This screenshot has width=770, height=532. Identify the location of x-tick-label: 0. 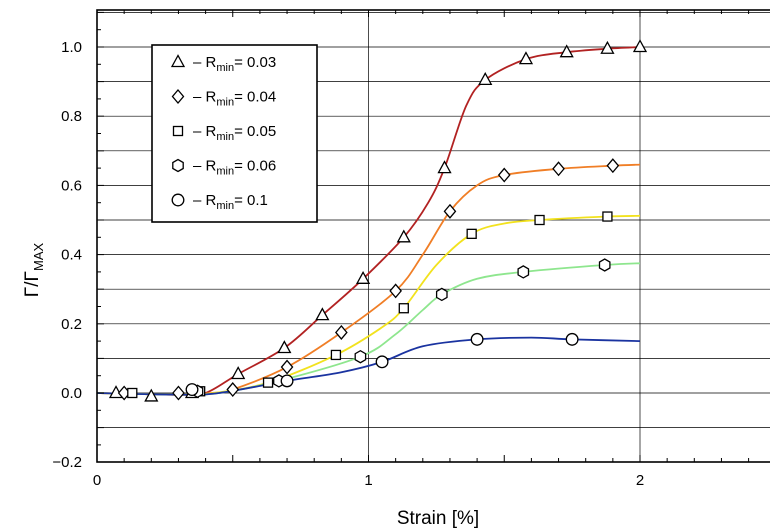
(97, 480).